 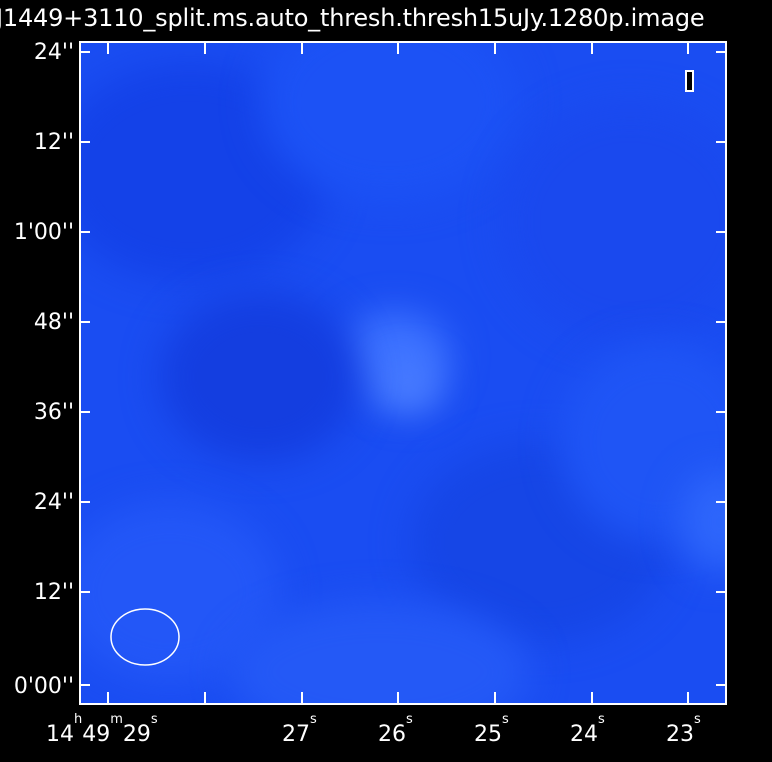 What do you see at coordinates (683, 729) in the screenshot?
I see `x-tick-label: 23s` at bounding box center [683, 729].